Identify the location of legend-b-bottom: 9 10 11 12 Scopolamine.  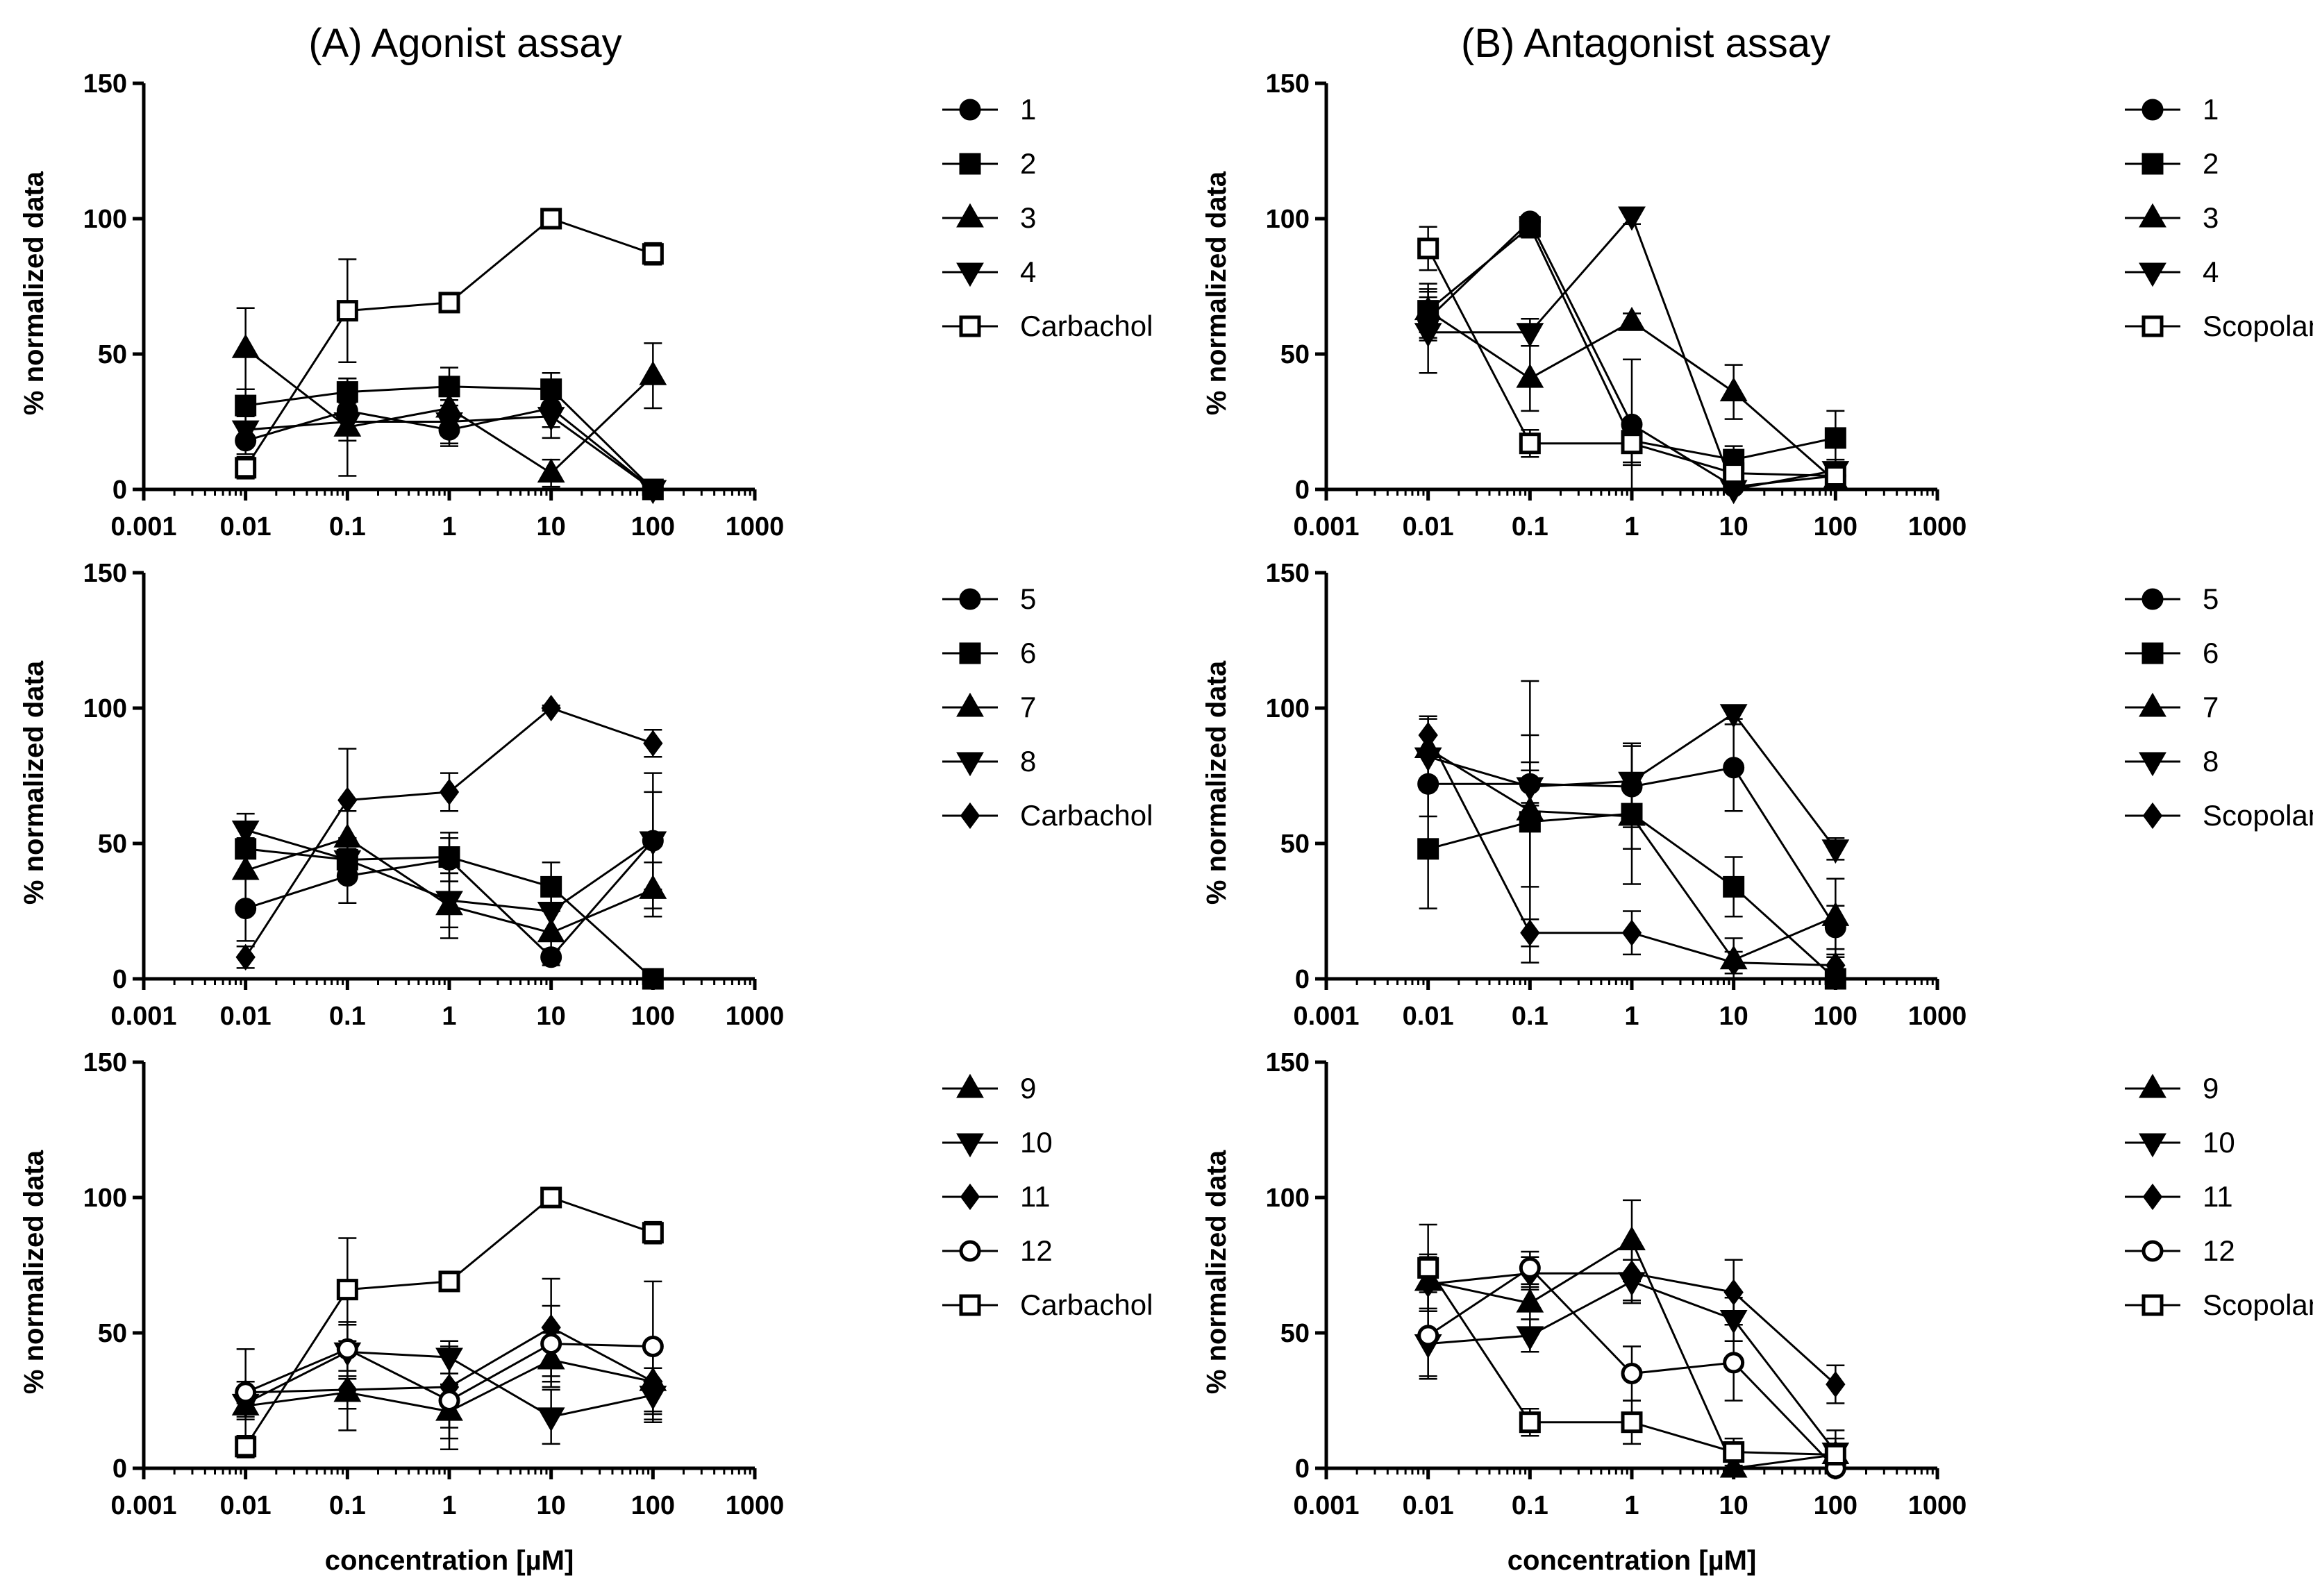
(2219, 1196).